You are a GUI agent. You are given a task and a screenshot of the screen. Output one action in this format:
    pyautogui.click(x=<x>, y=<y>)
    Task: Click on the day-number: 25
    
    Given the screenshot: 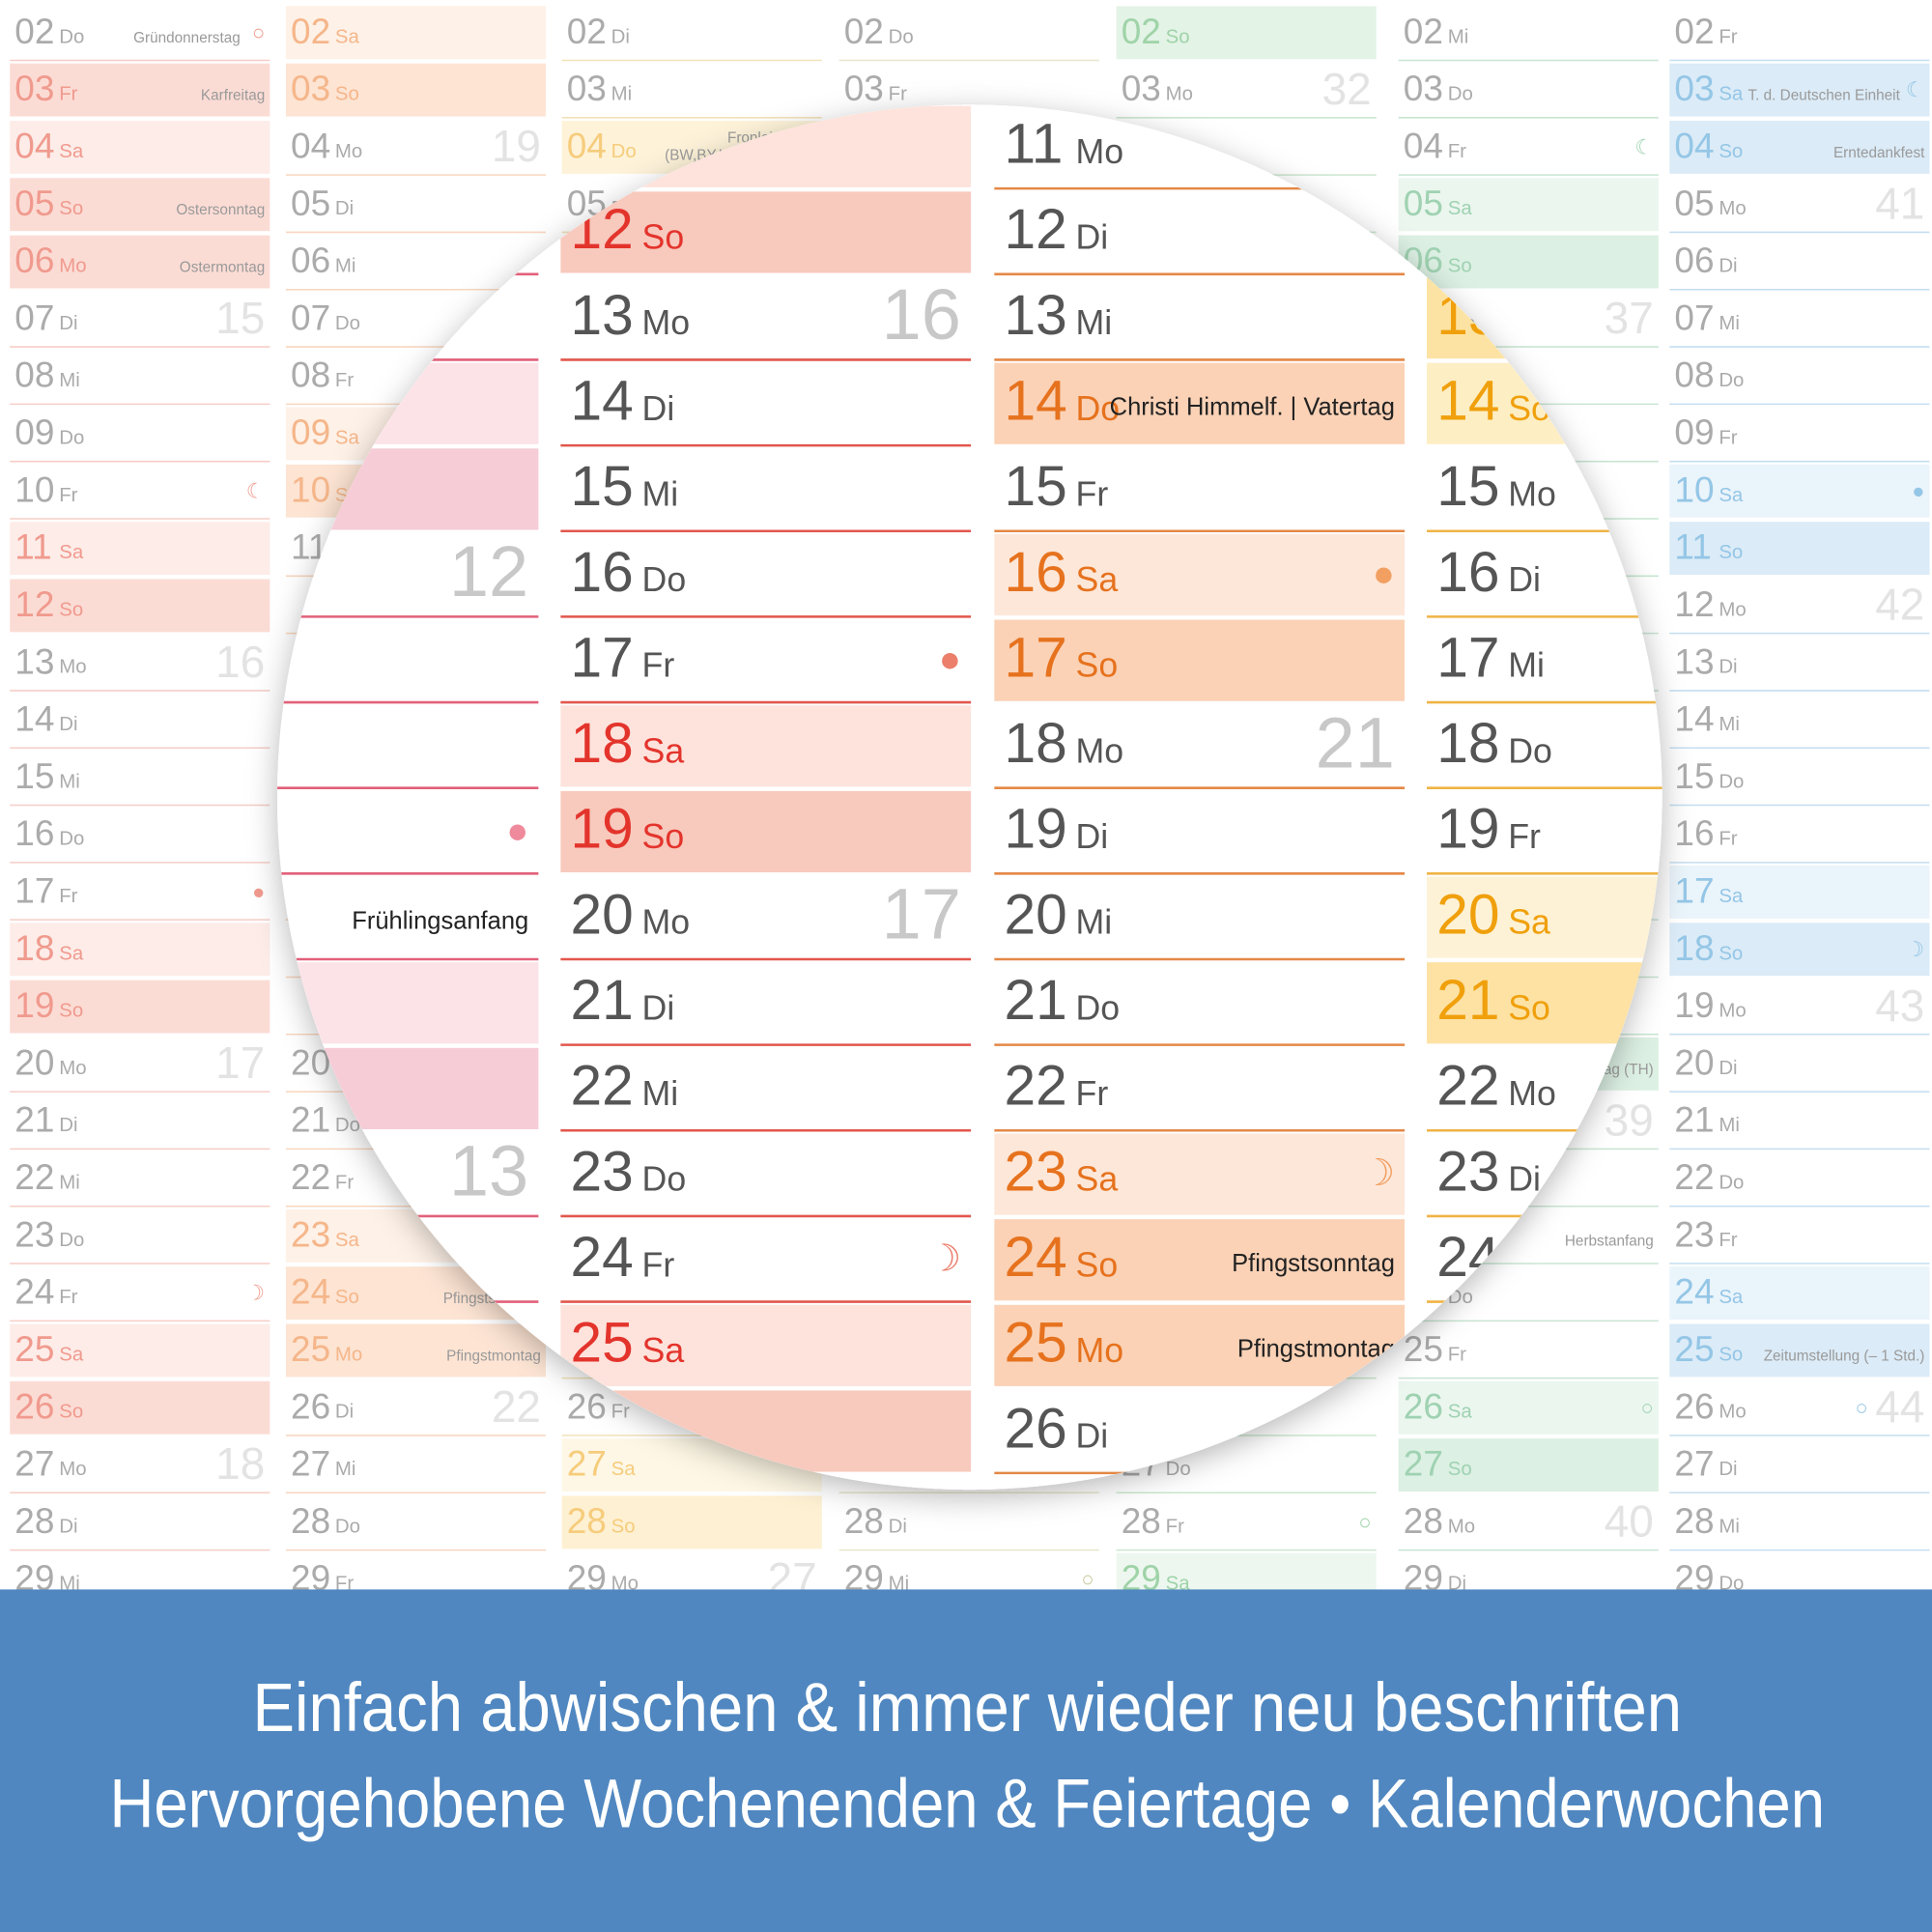 What is the action you would take?
    pyautogui.click(x=34, y=1349)
    